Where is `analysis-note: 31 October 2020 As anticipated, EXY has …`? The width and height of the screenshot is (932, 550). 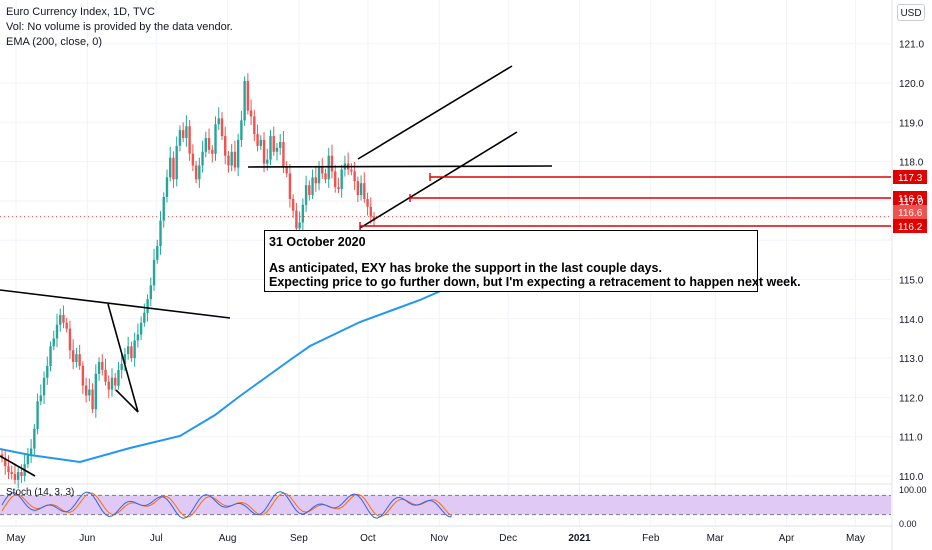
analysis-note: 31 October 2020 As anticipated, EXY has … is located at coordinates (532, 261).